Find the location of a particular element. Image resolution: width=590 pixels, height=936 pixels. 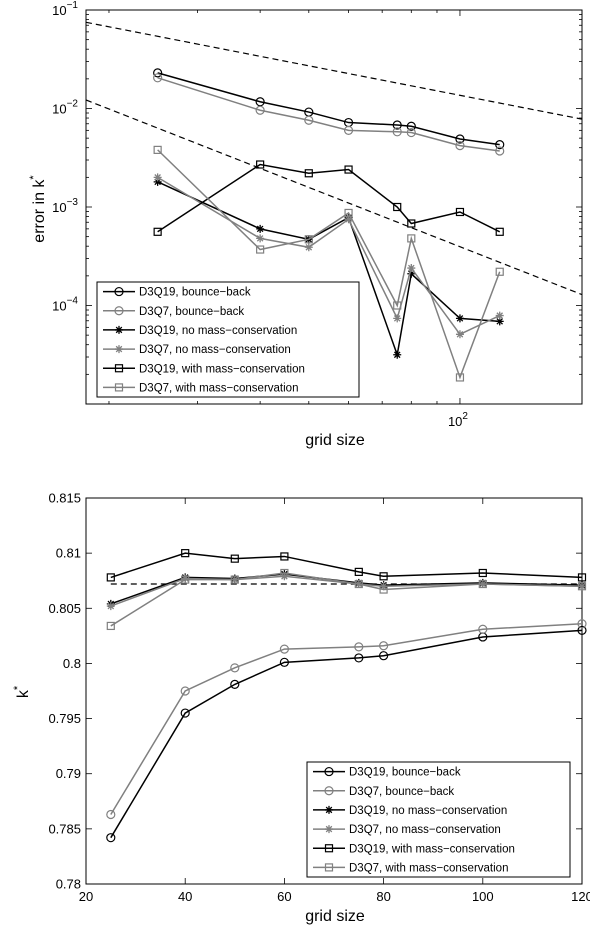

x-tick-label: 60 is located at coordinates (284, 896).